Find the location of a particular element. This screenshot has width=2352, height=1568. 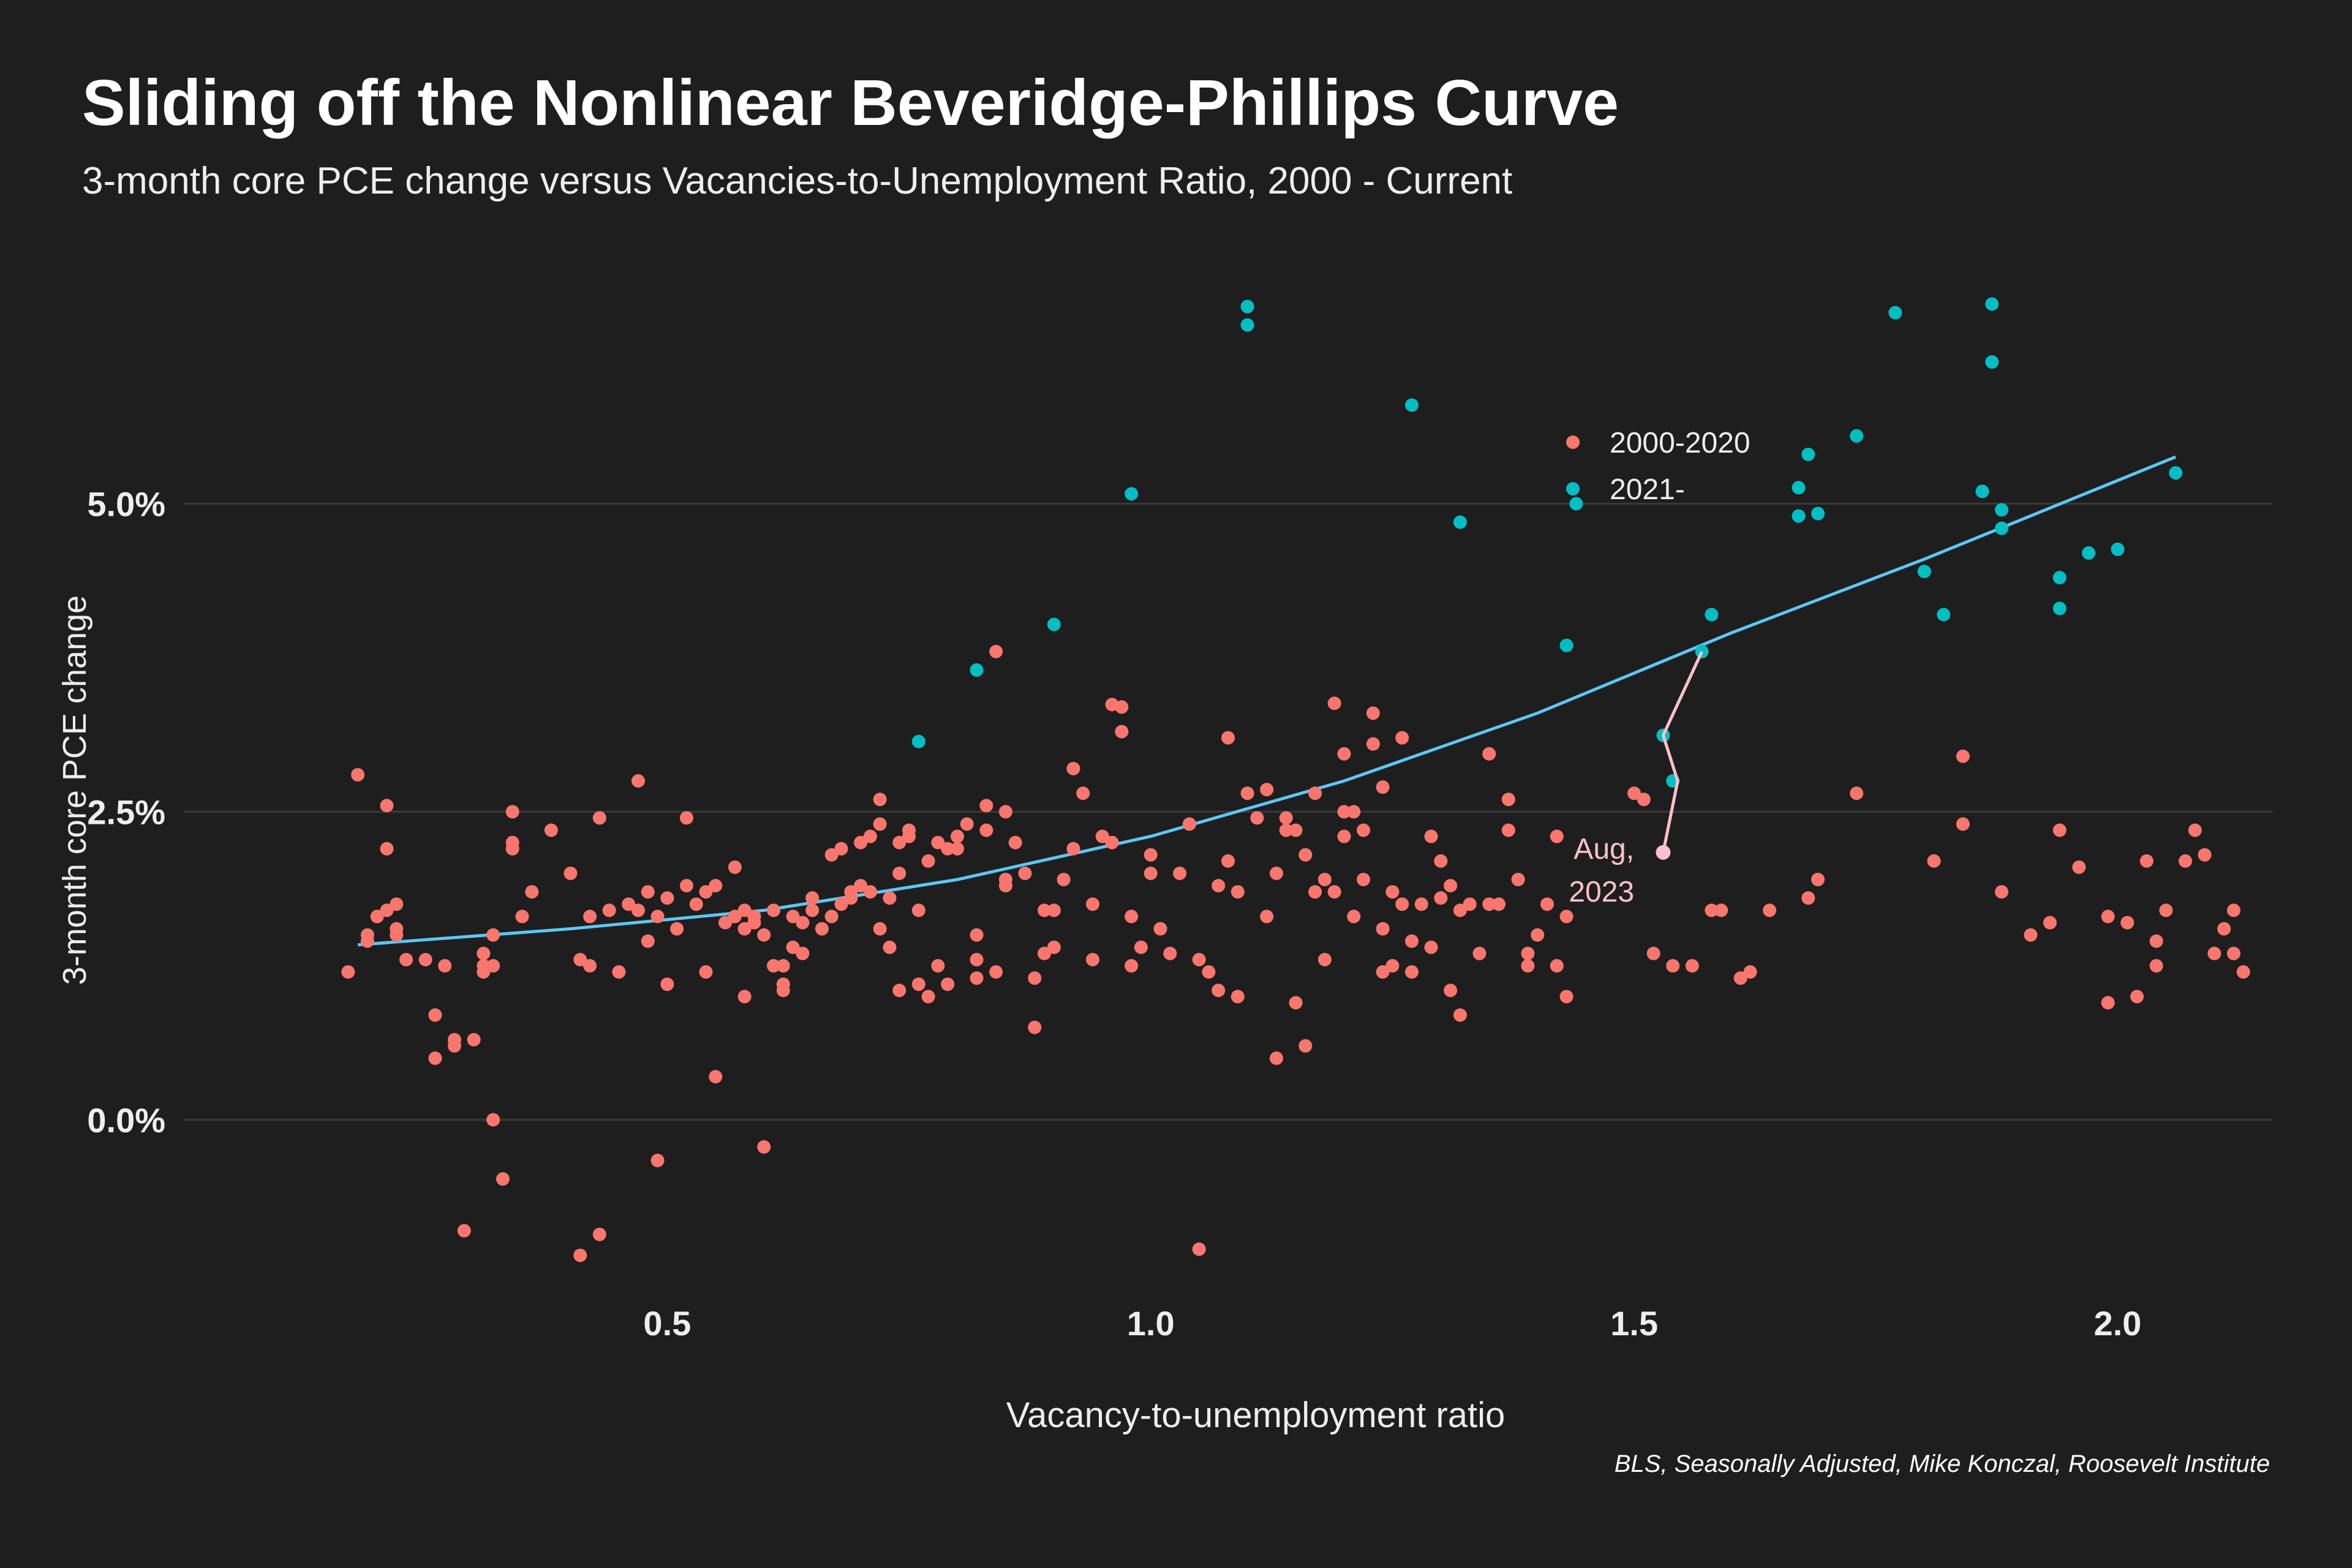

annotation-layer: Aug, 2023 is located at coordinates (1601, 870).